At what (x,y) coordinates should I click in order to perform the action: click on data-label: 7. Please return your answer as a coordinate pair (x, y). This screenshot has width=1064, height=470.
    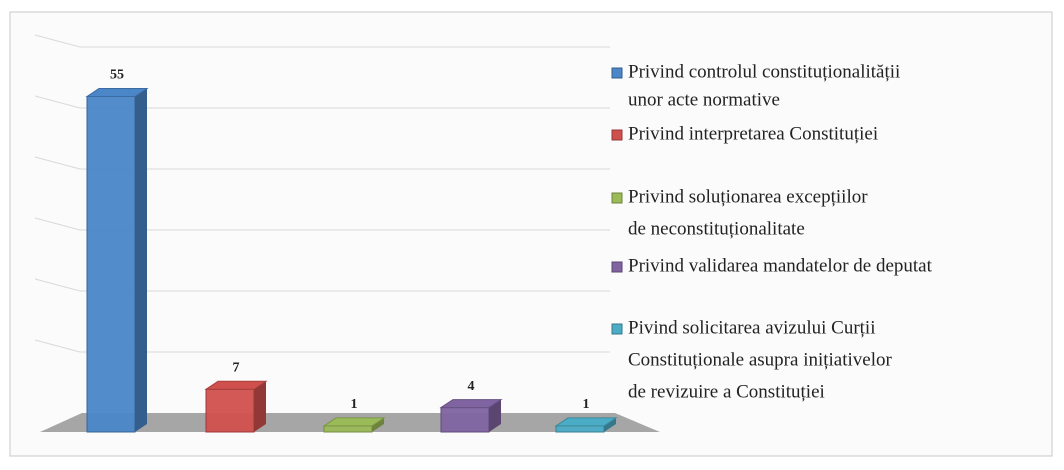
    Looking at the image, I should click on (236, 368).